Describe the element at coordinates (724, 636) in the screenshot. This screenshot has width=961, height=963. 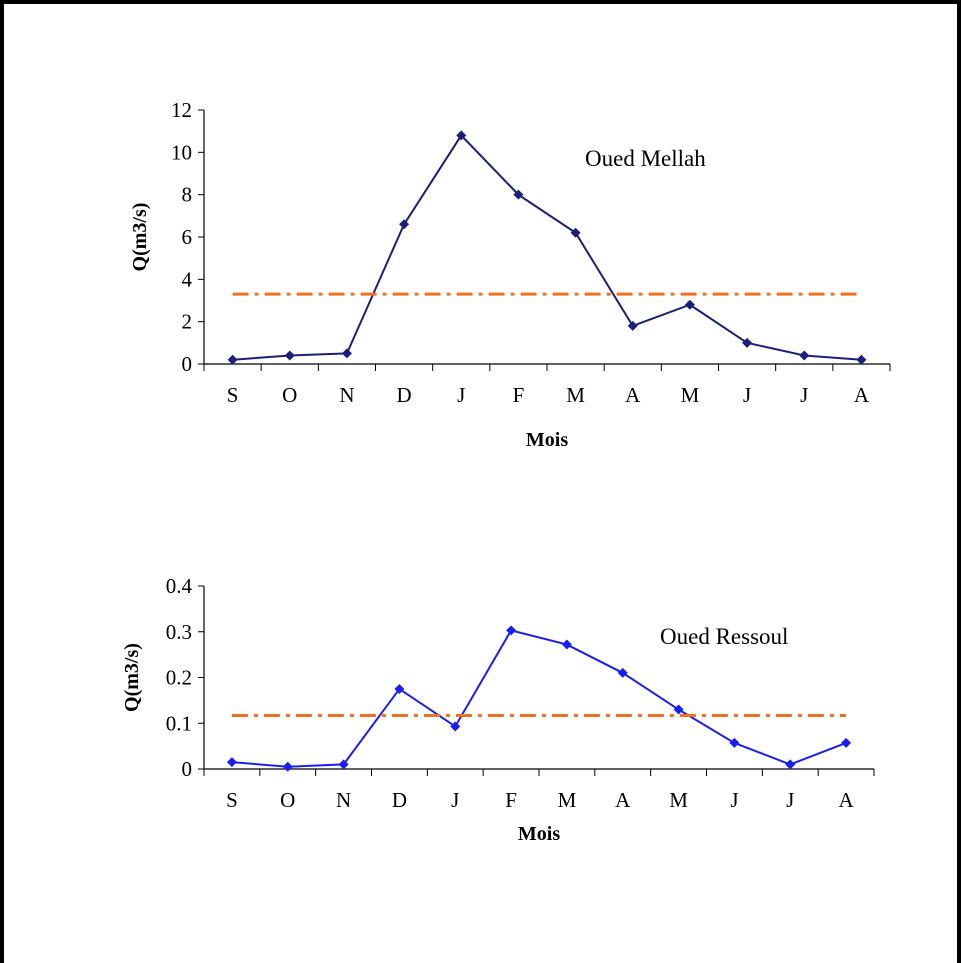
I see `chart-title: Oued Ressoul` at that location.